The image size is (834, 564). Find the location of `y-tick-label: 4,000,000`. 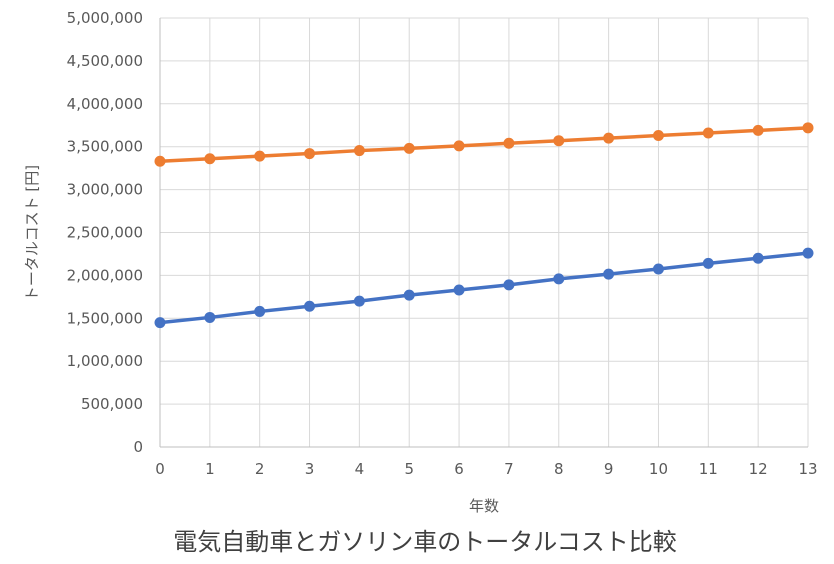

y-tick-label: 4,000,000 is located at coordinates (105, 104).